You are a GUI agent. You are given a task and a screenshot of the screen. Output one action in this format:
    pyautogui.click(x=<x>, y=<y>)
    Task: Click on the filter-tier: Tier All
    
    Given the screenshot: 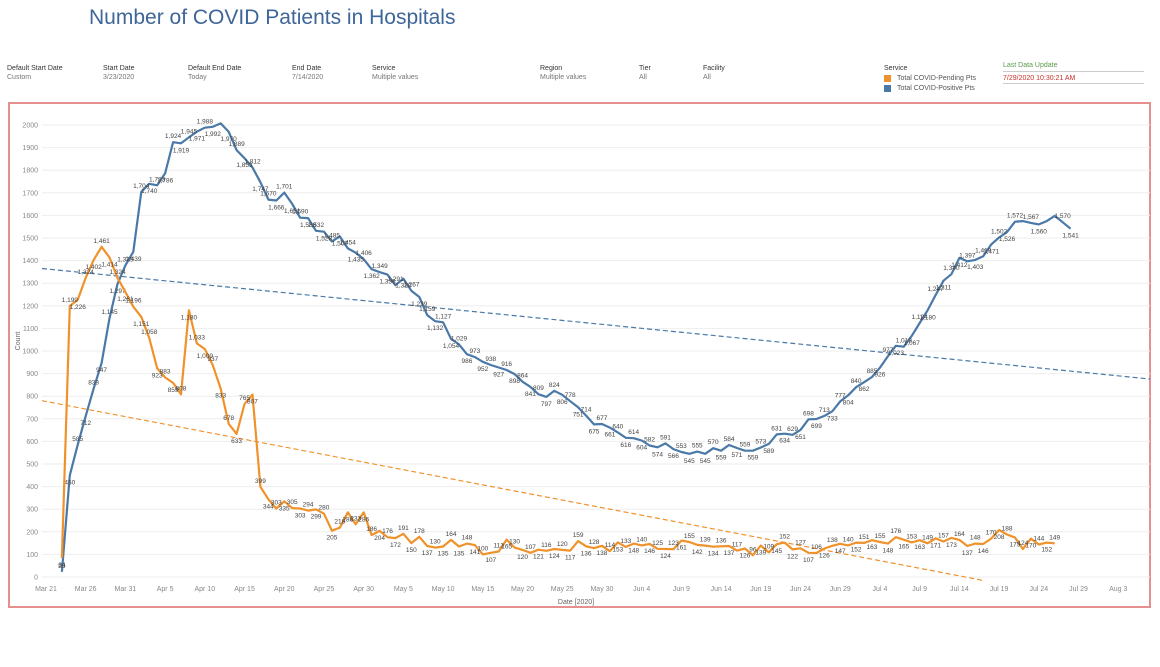 What is the action you would take?
    pyautogui.click(x=645, y=73)
    